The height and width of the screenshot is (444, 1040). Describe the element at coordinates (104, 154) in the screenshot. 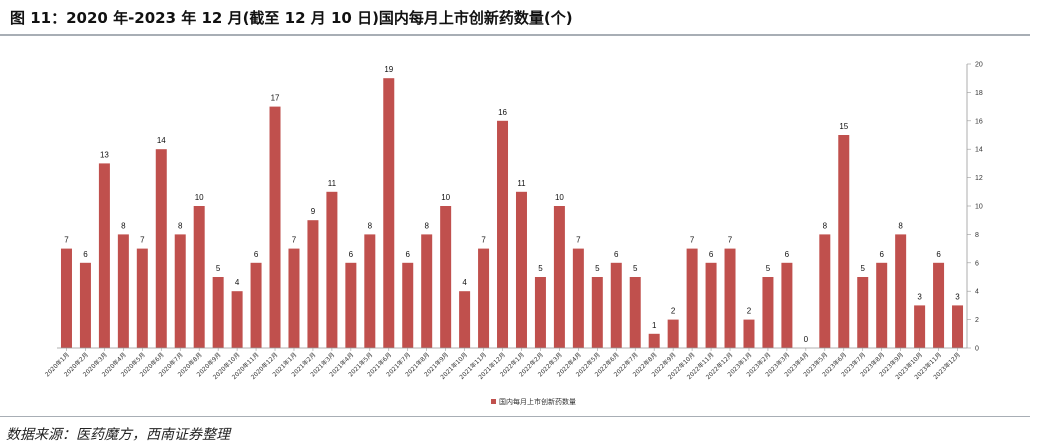

I see `data-label: 13` at that location.